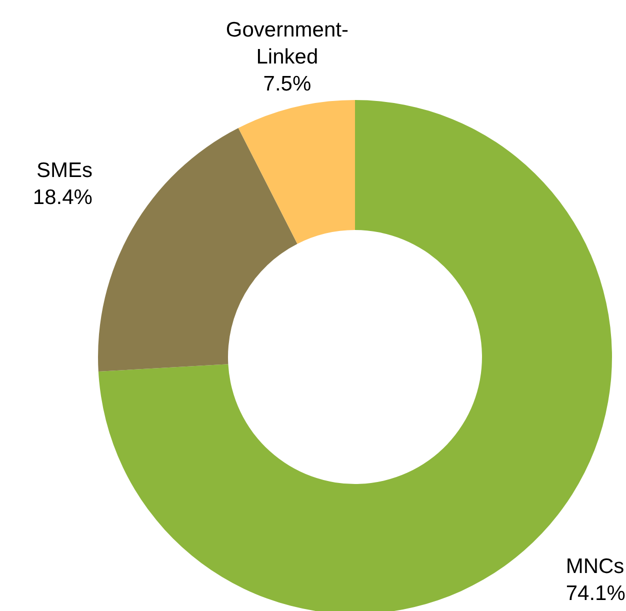  What do you see at coordinates (287, 84) in the screenshot?
I see `data-label: 7.5%` at bounding box center [287, 84].